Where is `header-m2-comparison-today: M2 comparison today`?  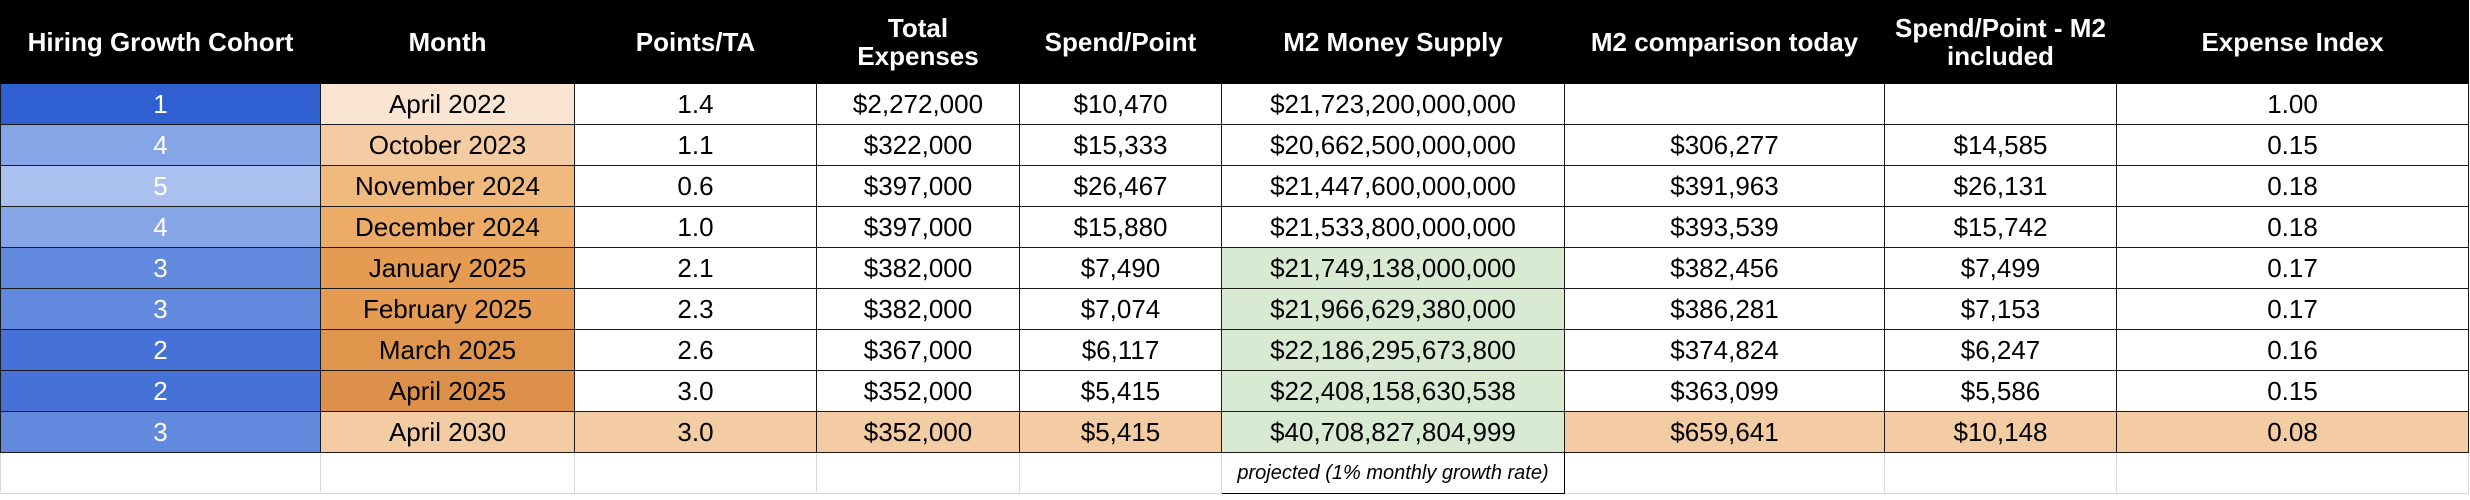 header-m2-comparison-today: M2 comparison today is located at coordinates (1724, 42).